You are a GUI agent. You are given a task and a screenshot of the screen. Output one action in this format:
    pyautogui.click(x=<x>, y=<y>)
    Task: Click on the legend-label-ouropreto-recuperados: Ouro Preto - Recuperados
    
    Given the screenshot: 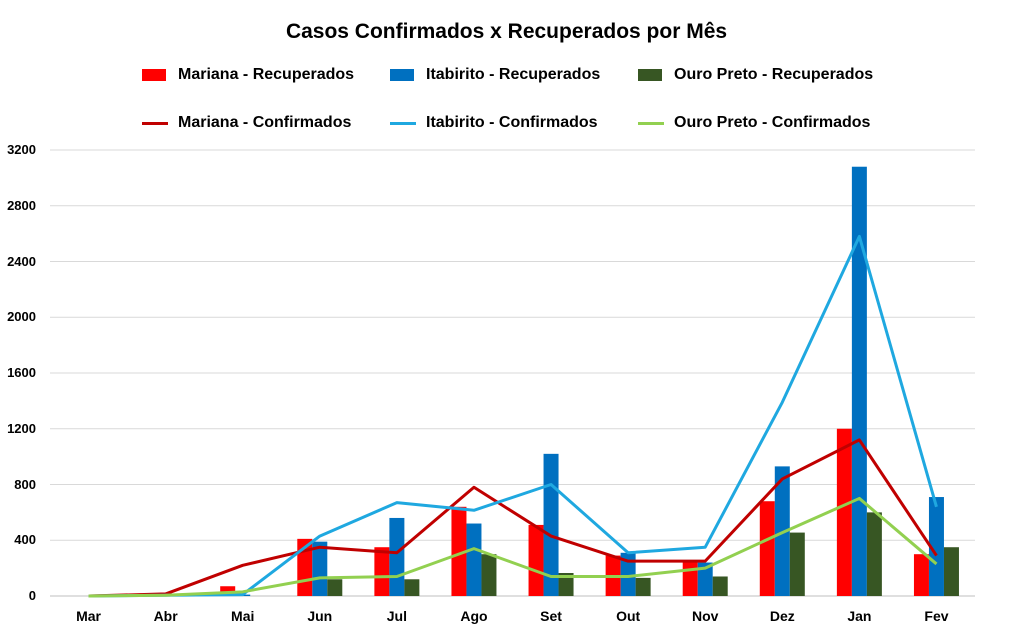 What is the action you would take?
    pyautogui.click(x=774, y=74)
    